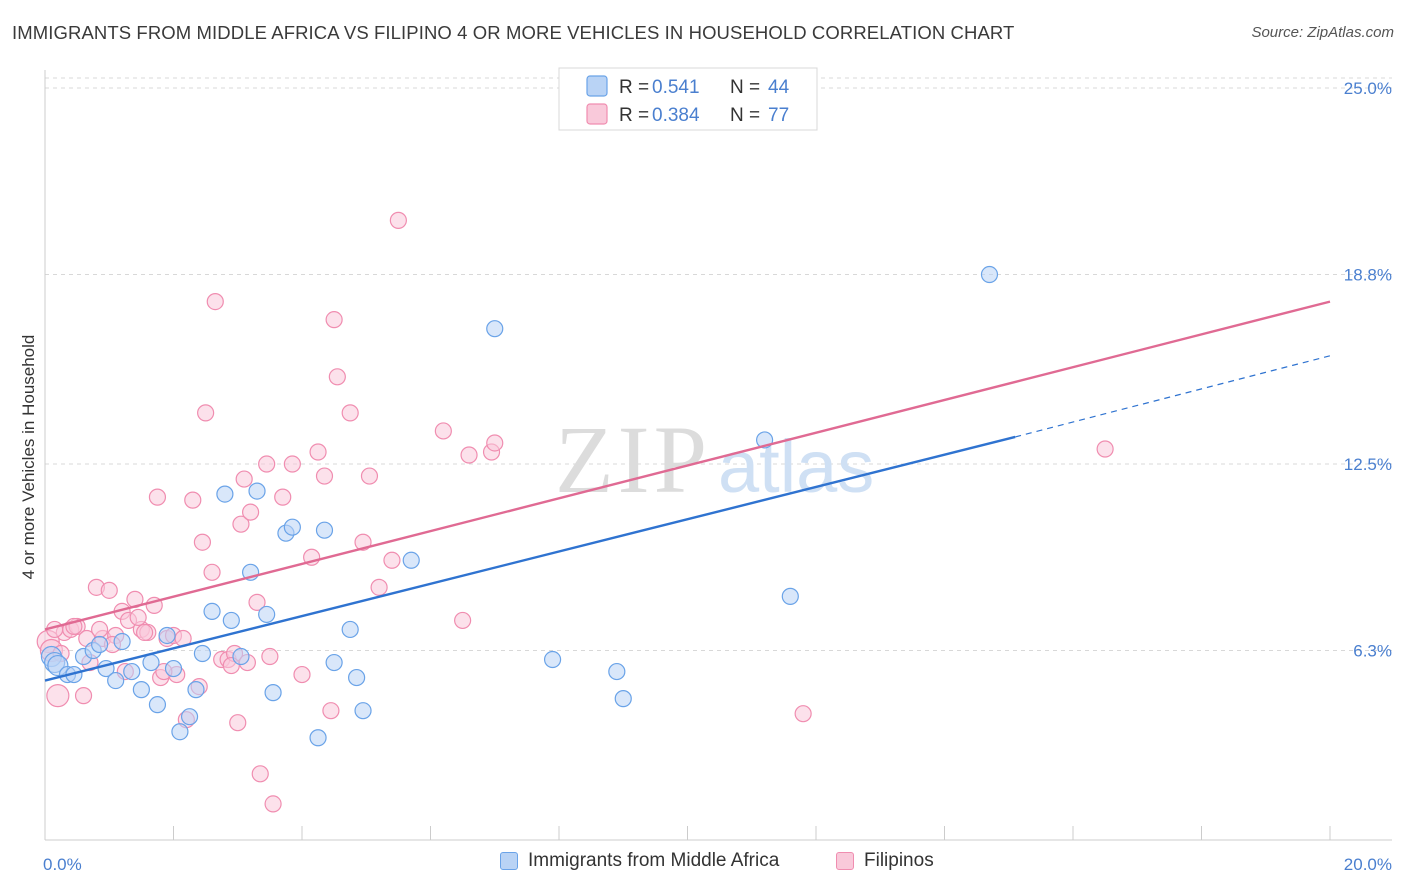 Image resolution: width=1406 pixels, height=892 pixels. What do you see at coordinates (676, 87) in the screenshot?
I see `legend-r-value-0: 0.541` at bounding box center [676, 87].